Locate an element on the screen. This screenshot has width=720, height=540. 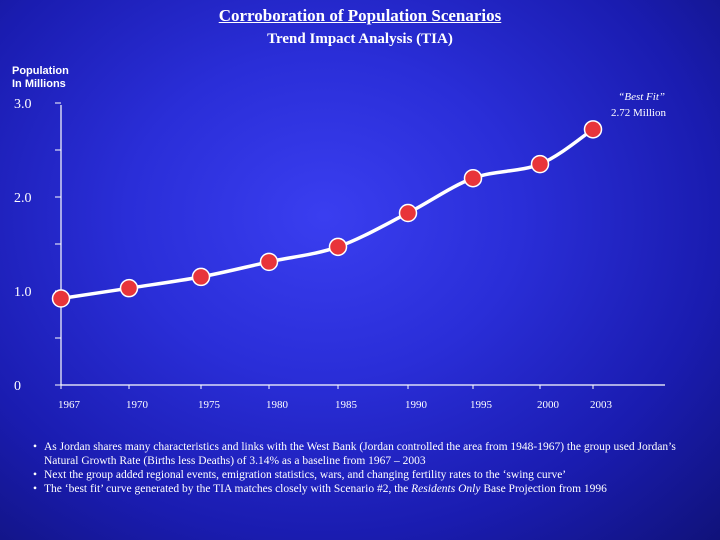
x-tick-label: 2000 is located at coordinates (548, 405).